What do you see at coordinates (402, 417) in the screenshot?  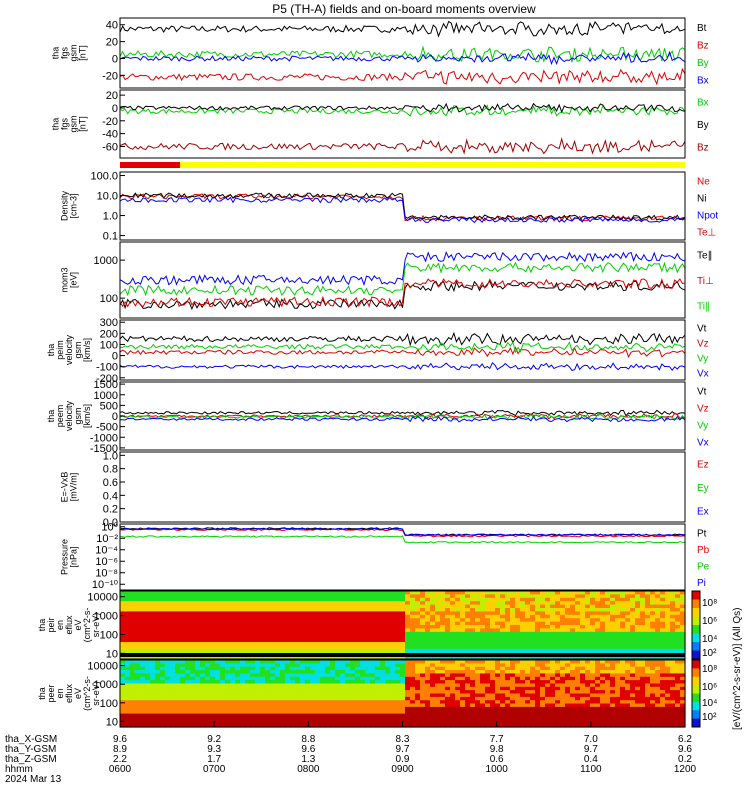 I see `series-Vy-line` at bounding box center [402, 417].